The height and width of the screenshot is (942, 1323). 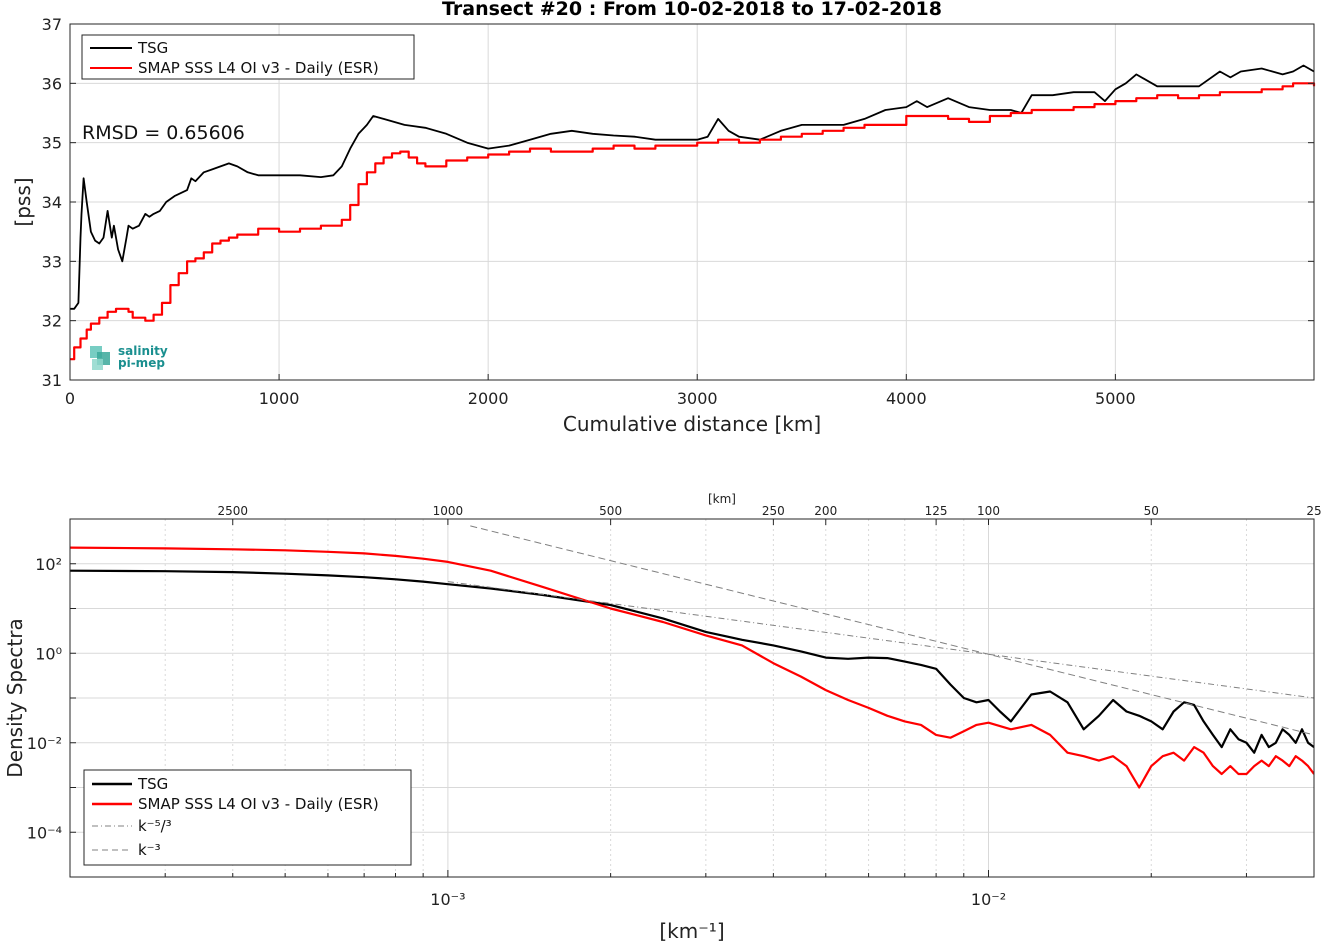 I want to click on top-km-tick-label: 100, so click(x=988, y=511).